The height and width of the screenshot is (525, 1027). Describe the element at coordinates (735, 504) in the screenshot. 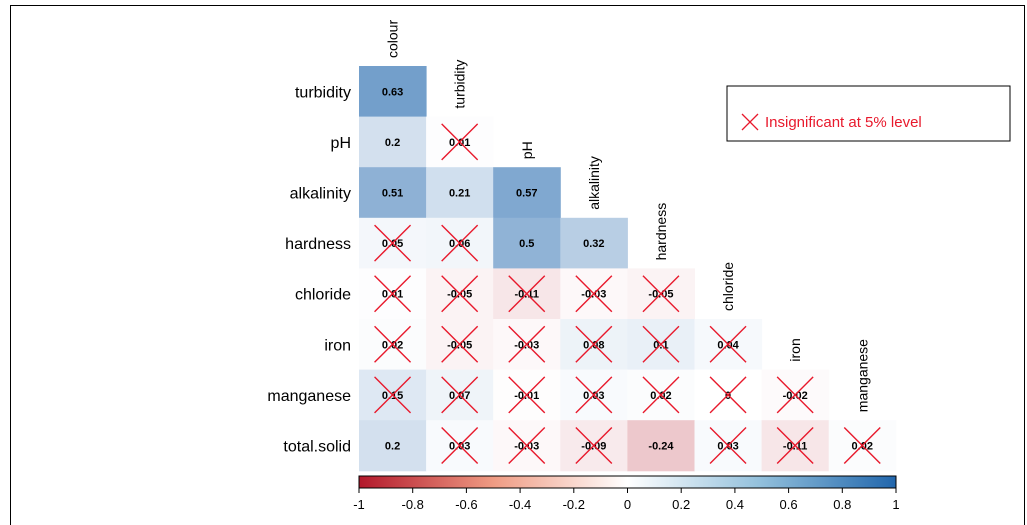

I see `color-bar-tick-label: 0.4` at that location.